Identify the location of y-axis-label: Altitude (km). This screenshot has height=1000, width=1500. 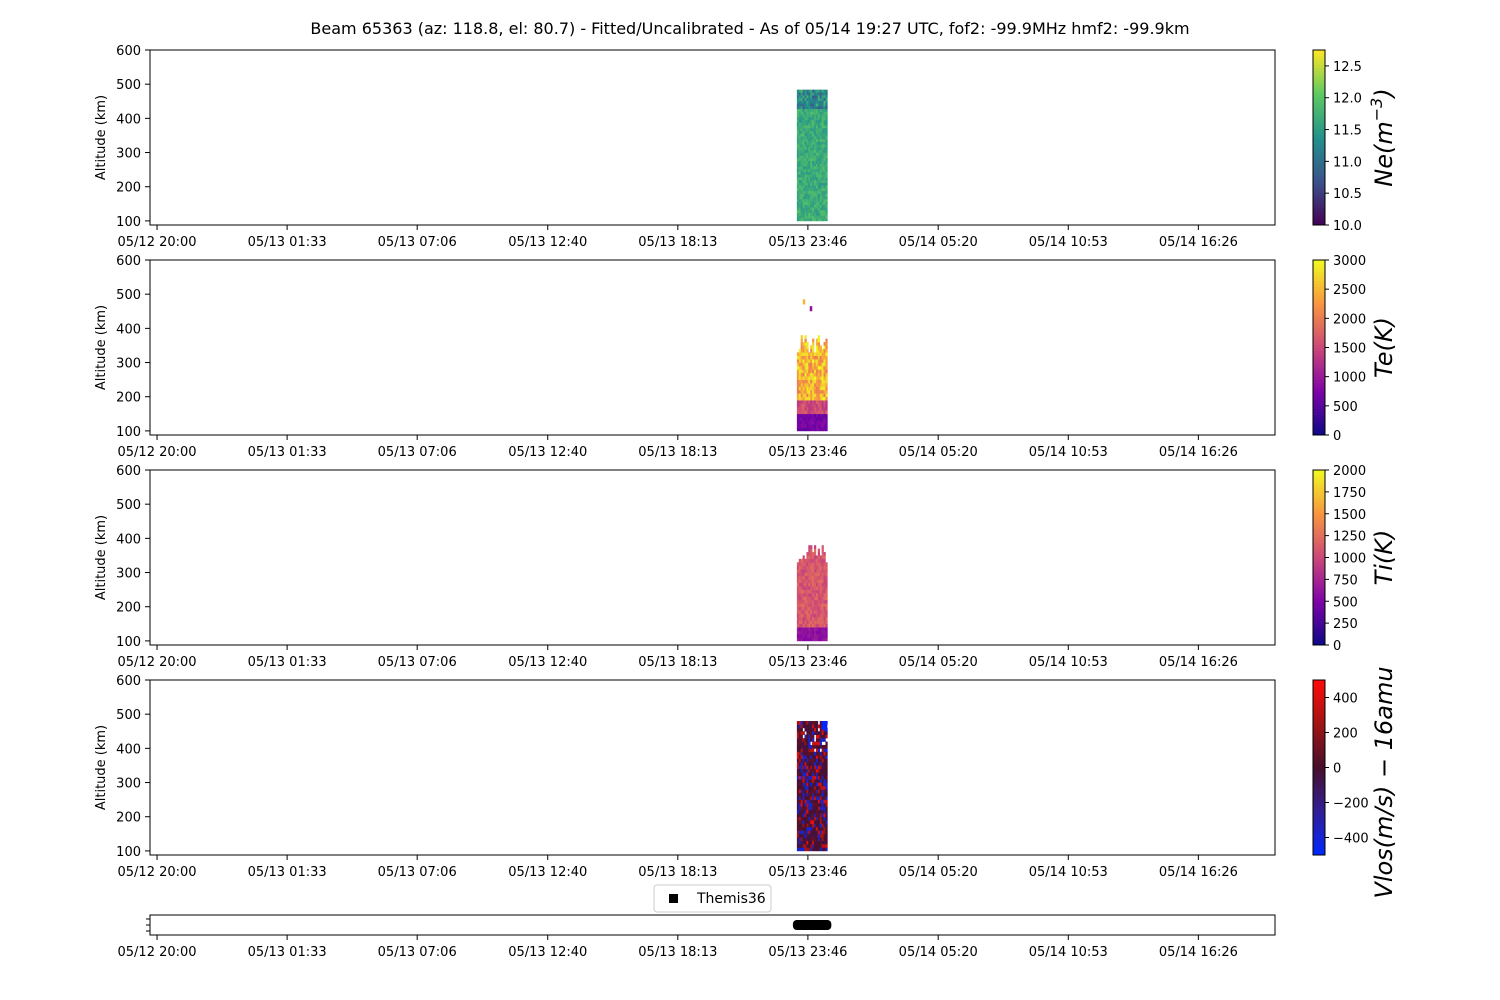
(101, 557).